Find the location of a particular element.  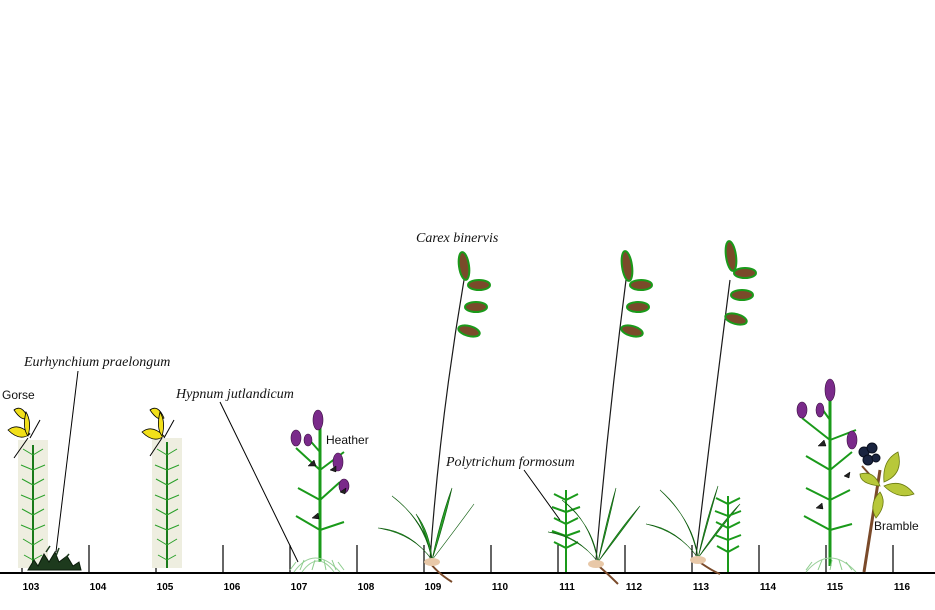

tick-label: 108 is located at coordinates (366, 587).